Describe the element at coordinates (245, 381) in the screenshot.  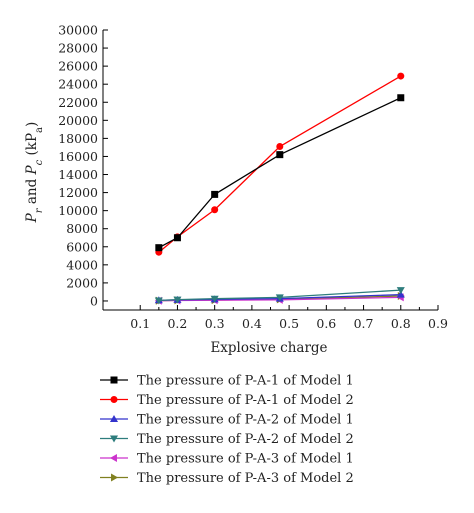
I see `legend-label: The pressure of P-A-1 of Model 1` at that location.